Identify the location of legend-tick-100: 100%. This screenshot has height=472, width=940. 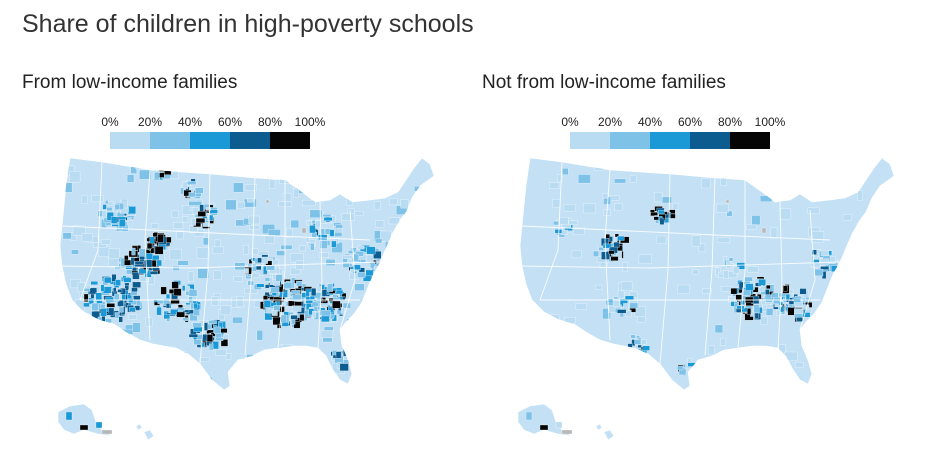
(770, 122).